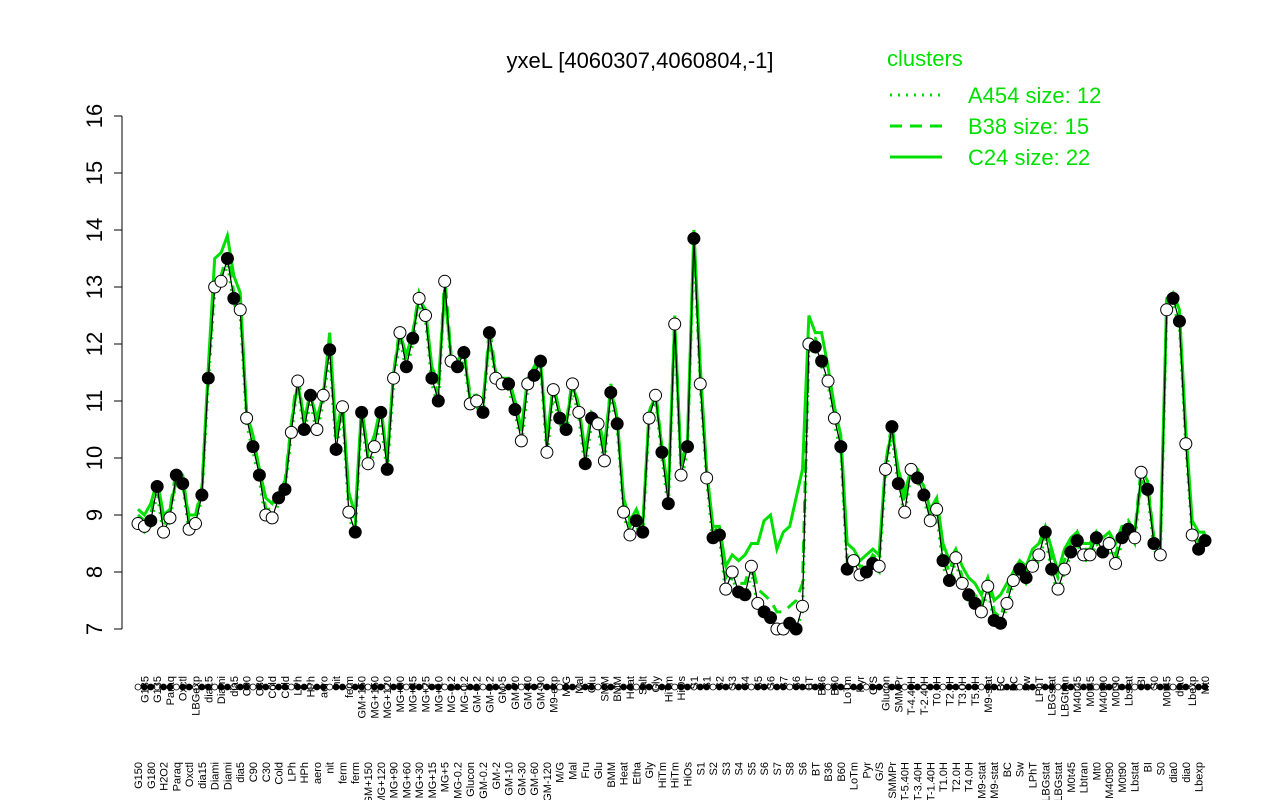 This screenshot has width=1280, height=805. I want to click on x-tick-label: G150, so click(139, 775).